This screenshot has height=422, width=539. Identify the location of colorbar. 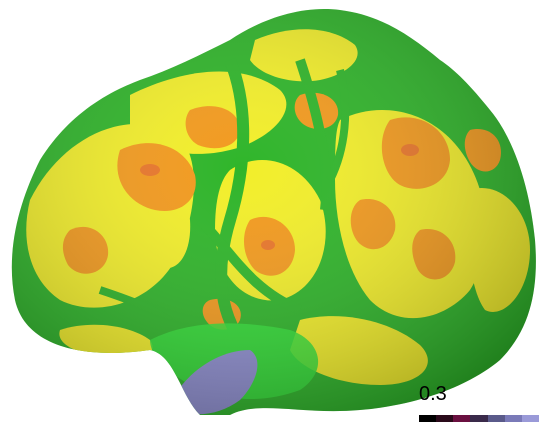
(479, 418).